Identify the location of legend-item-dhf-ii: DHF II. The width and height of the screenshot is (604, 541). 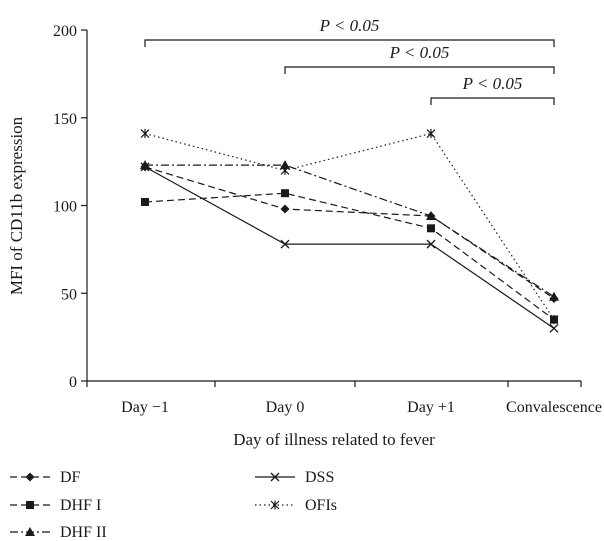
(58, 532).